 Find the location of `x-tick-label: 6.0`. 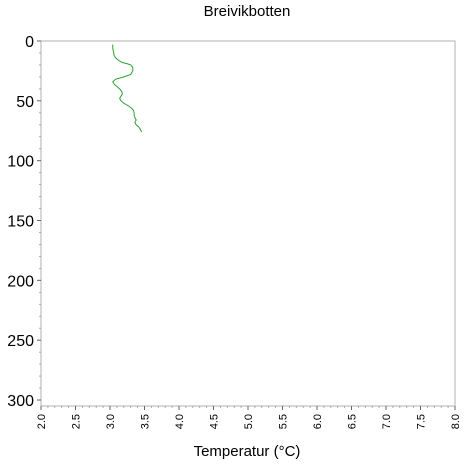

x-tick-label: 6.0 is located at coordinates (318, 421).